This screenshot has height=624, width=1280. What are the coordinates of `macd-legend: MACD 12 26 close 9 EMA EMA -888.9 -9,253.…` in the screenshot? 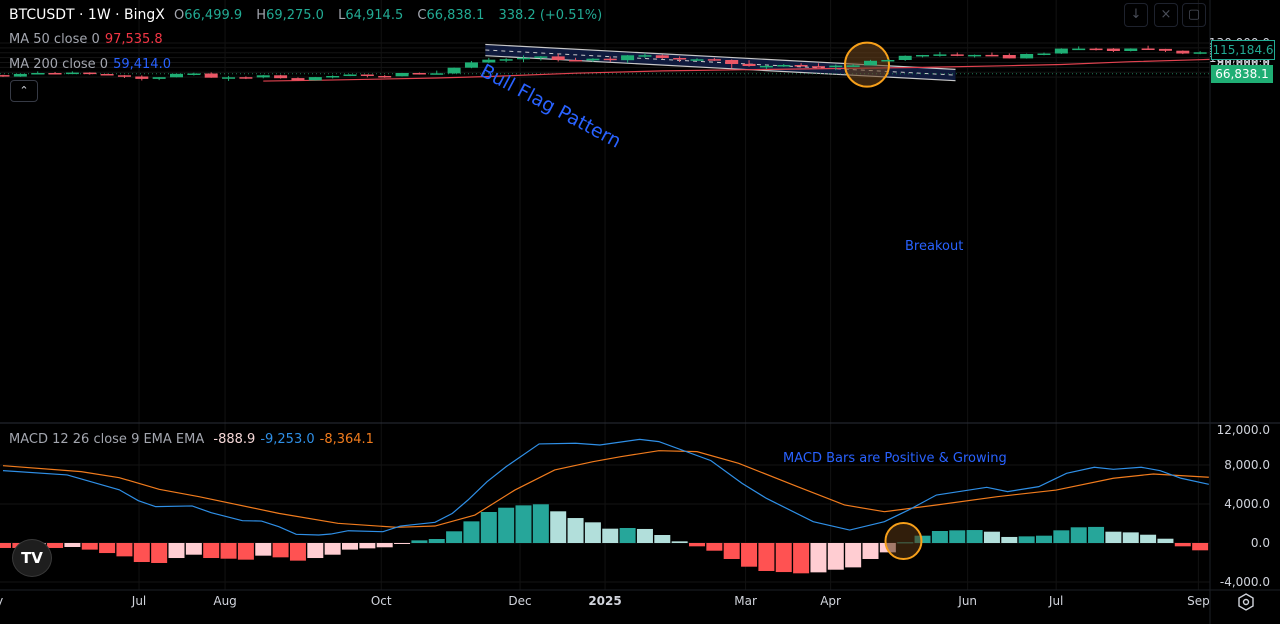 It's located at (194, 439).